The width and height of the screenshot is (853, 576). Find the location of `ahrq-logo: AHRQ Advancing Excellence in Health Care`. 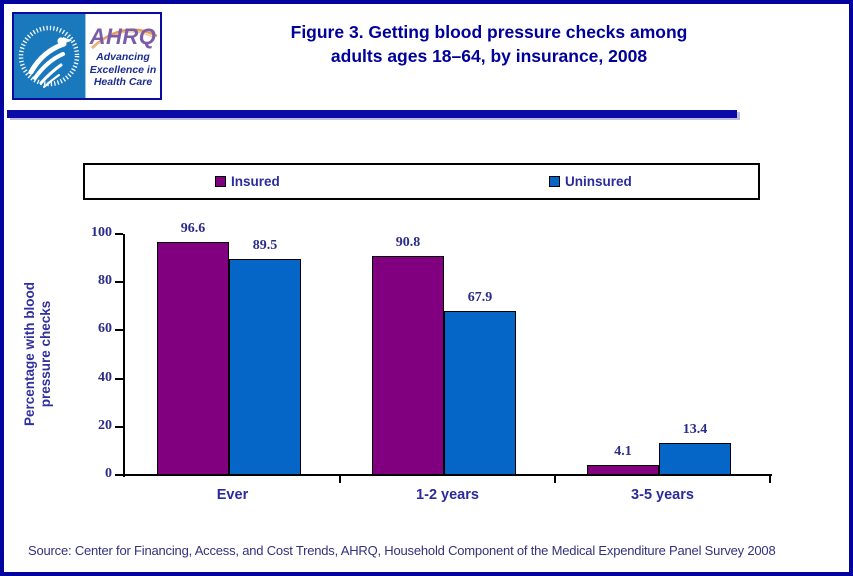

ahrq-logo: AHRQ Advancing Excellence in Health Care is located at coordinates (87, 56).